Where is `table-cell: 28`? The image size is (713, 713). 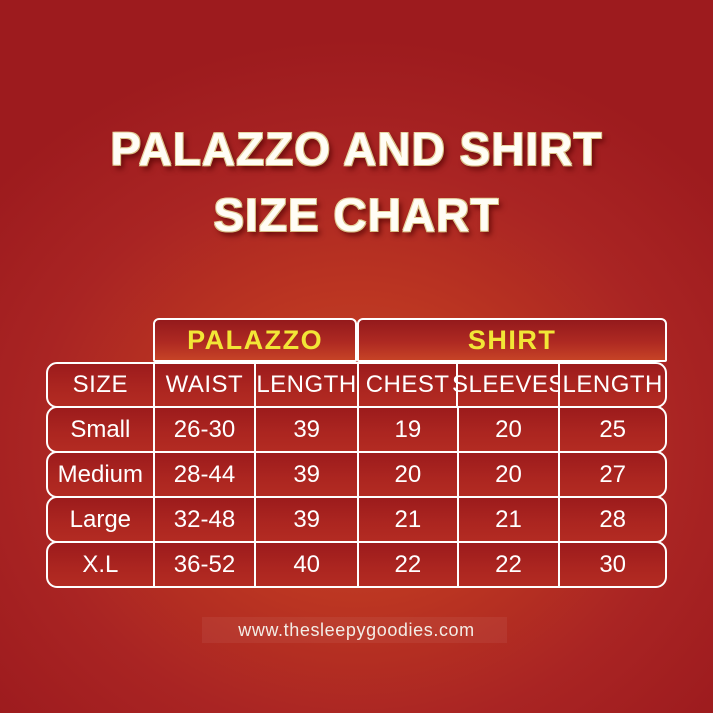
table-cell: 28 is located at coordinates (612, 519).